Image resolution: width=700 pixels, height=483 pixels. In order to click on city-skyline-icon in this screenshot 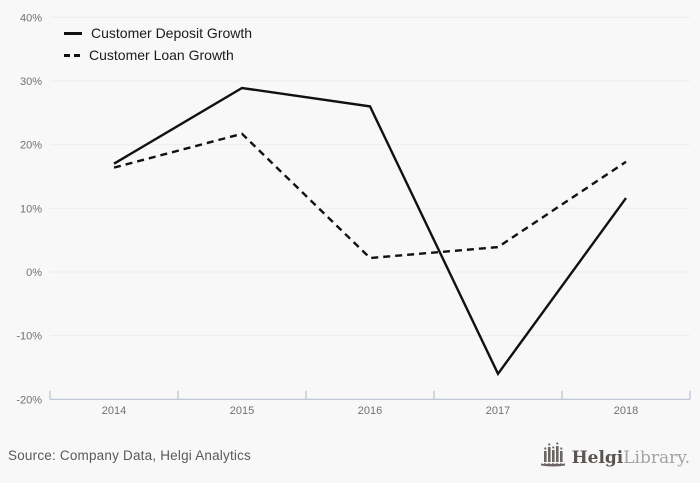, I will do `click(552, 454)`.